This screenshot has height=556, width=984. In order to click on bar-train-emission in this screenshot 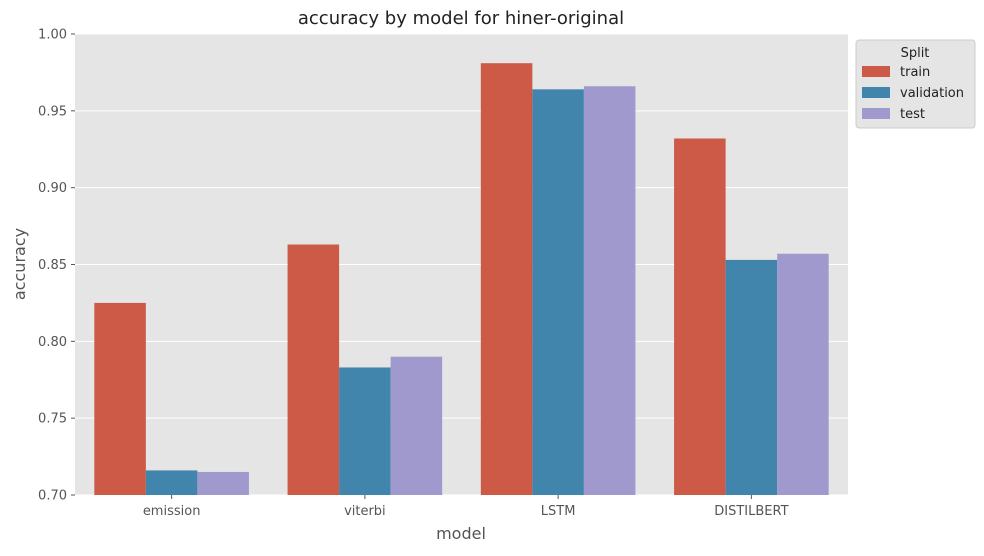, I will do `click(120, 398)`.